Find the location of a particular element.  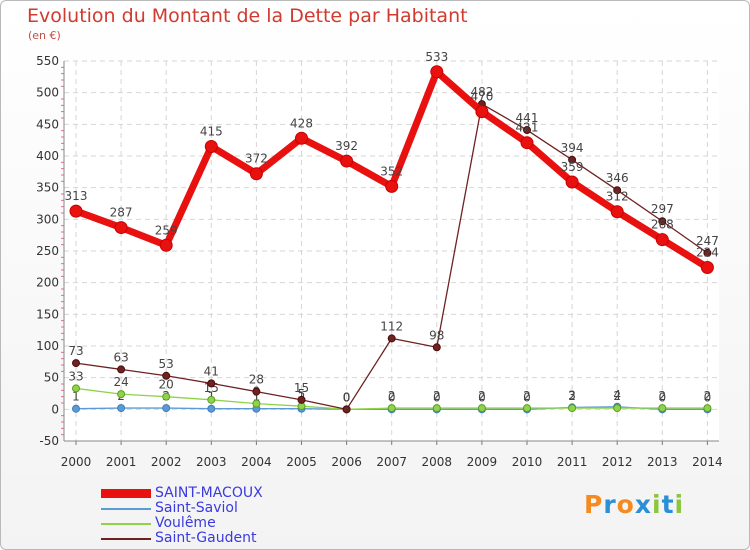

legend-item: Saint-Gaudent is located at coordinates (182, 538).